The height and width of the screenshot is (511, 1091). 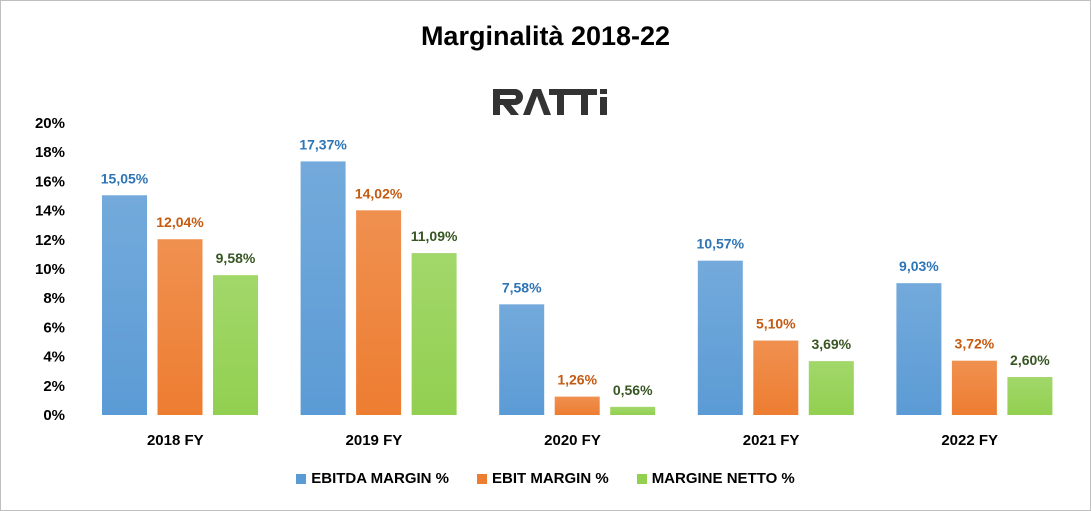 What do you see at coordinates (975, 344) in the screenshot?
I see `data-label: 3,72%` at bounding box center [975, 344].